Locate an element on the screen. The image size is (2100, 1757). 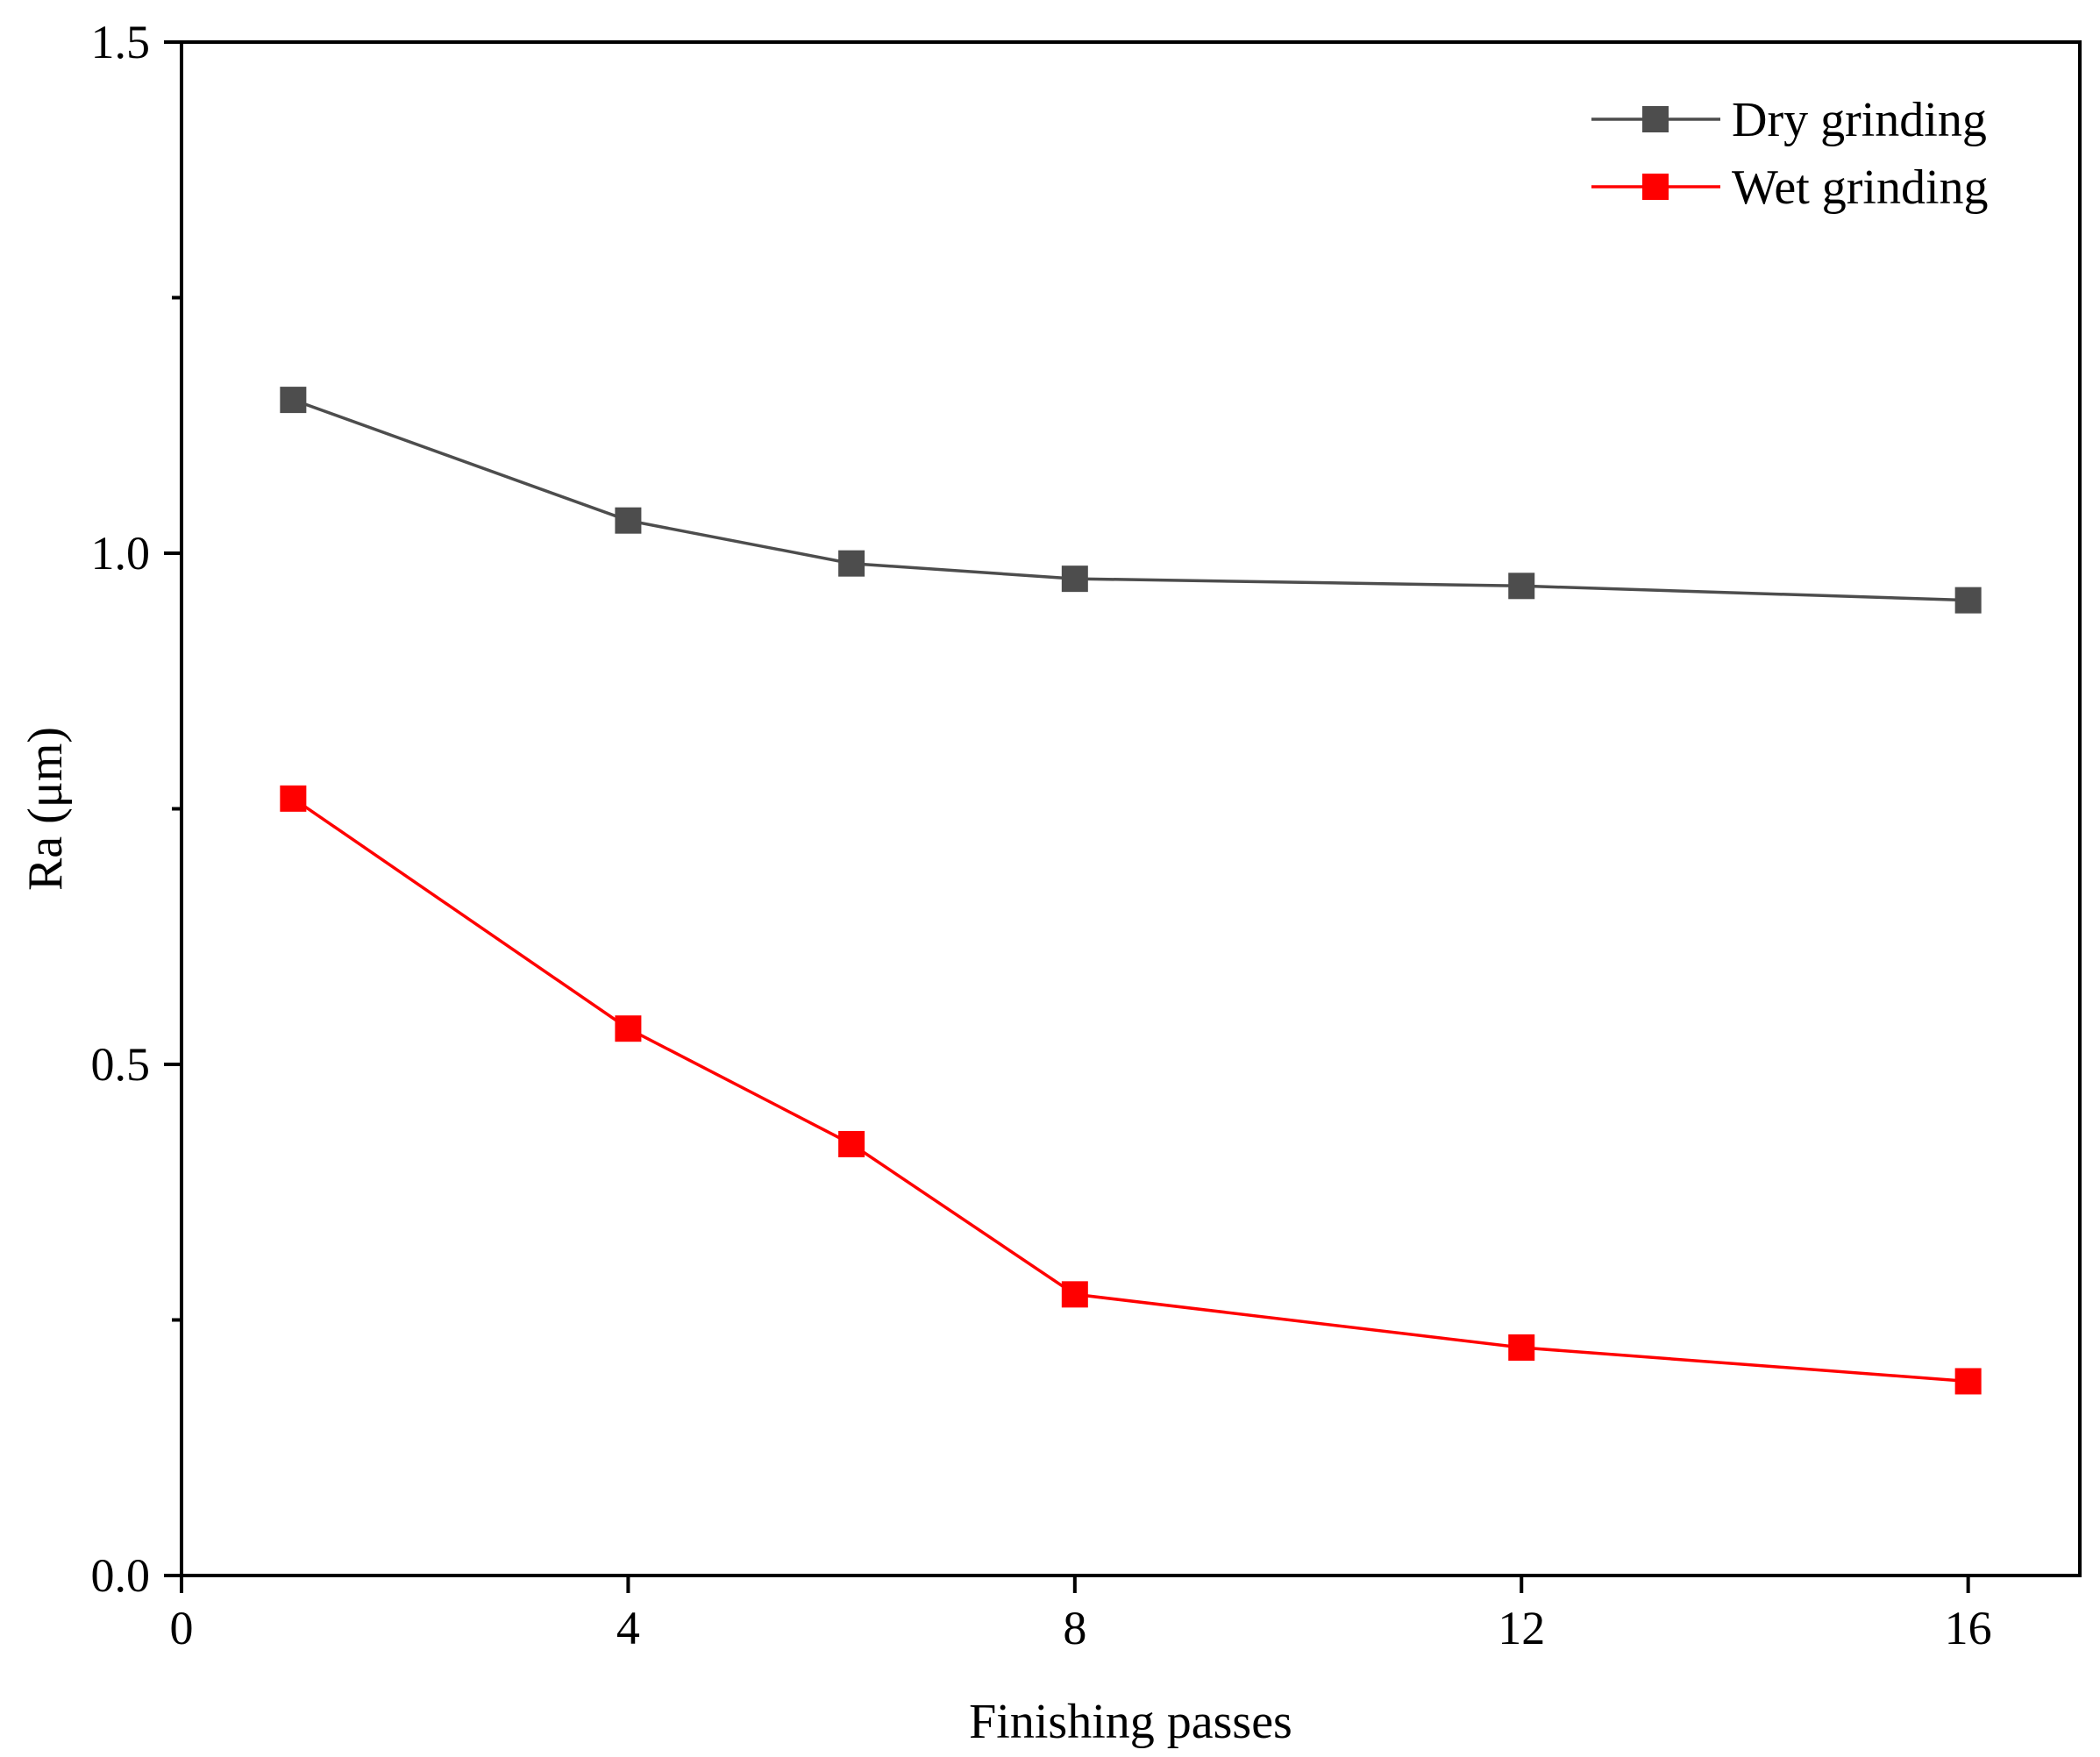
legend-entry-dry: Dry grinding is located at coordinates (1789, 120).